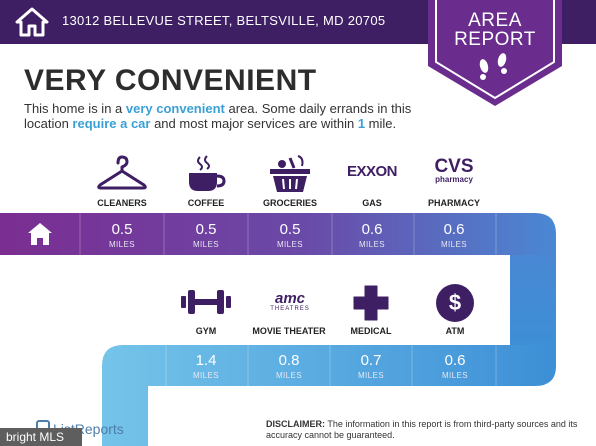 The height and width of the screenshot is (446, 596). I want to click on footprints-icon, so click(493, 66).